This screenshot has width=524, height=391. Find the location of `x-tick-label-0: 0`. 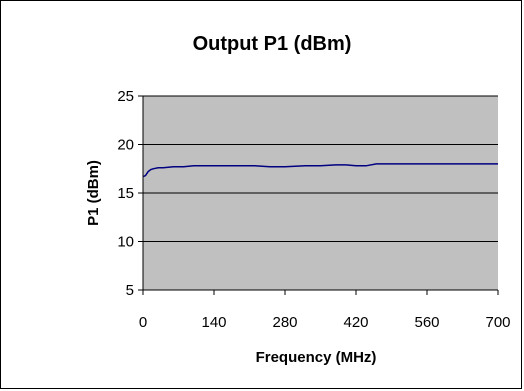

x-tick-label-0: 0 is located at coordinates (143, 322).